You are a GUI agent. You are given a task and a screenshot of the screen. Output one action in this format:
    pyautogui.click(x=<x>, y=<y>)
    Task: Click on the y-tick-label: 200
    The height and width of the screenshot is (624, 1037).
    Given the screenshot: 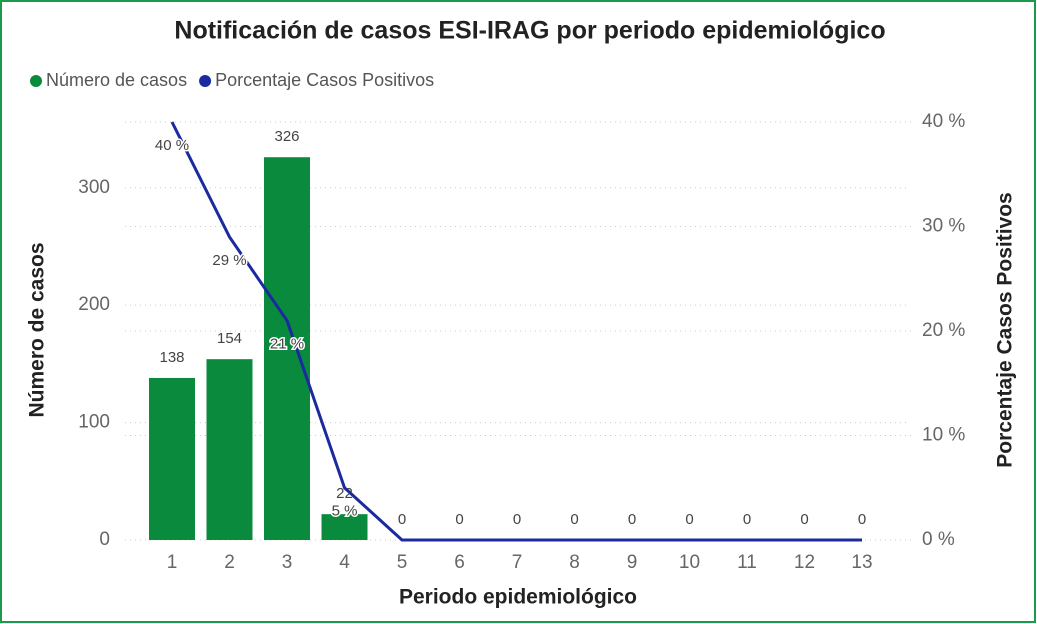 What is the action you would take?
    pyautogui.click(x=94, y=304)
    